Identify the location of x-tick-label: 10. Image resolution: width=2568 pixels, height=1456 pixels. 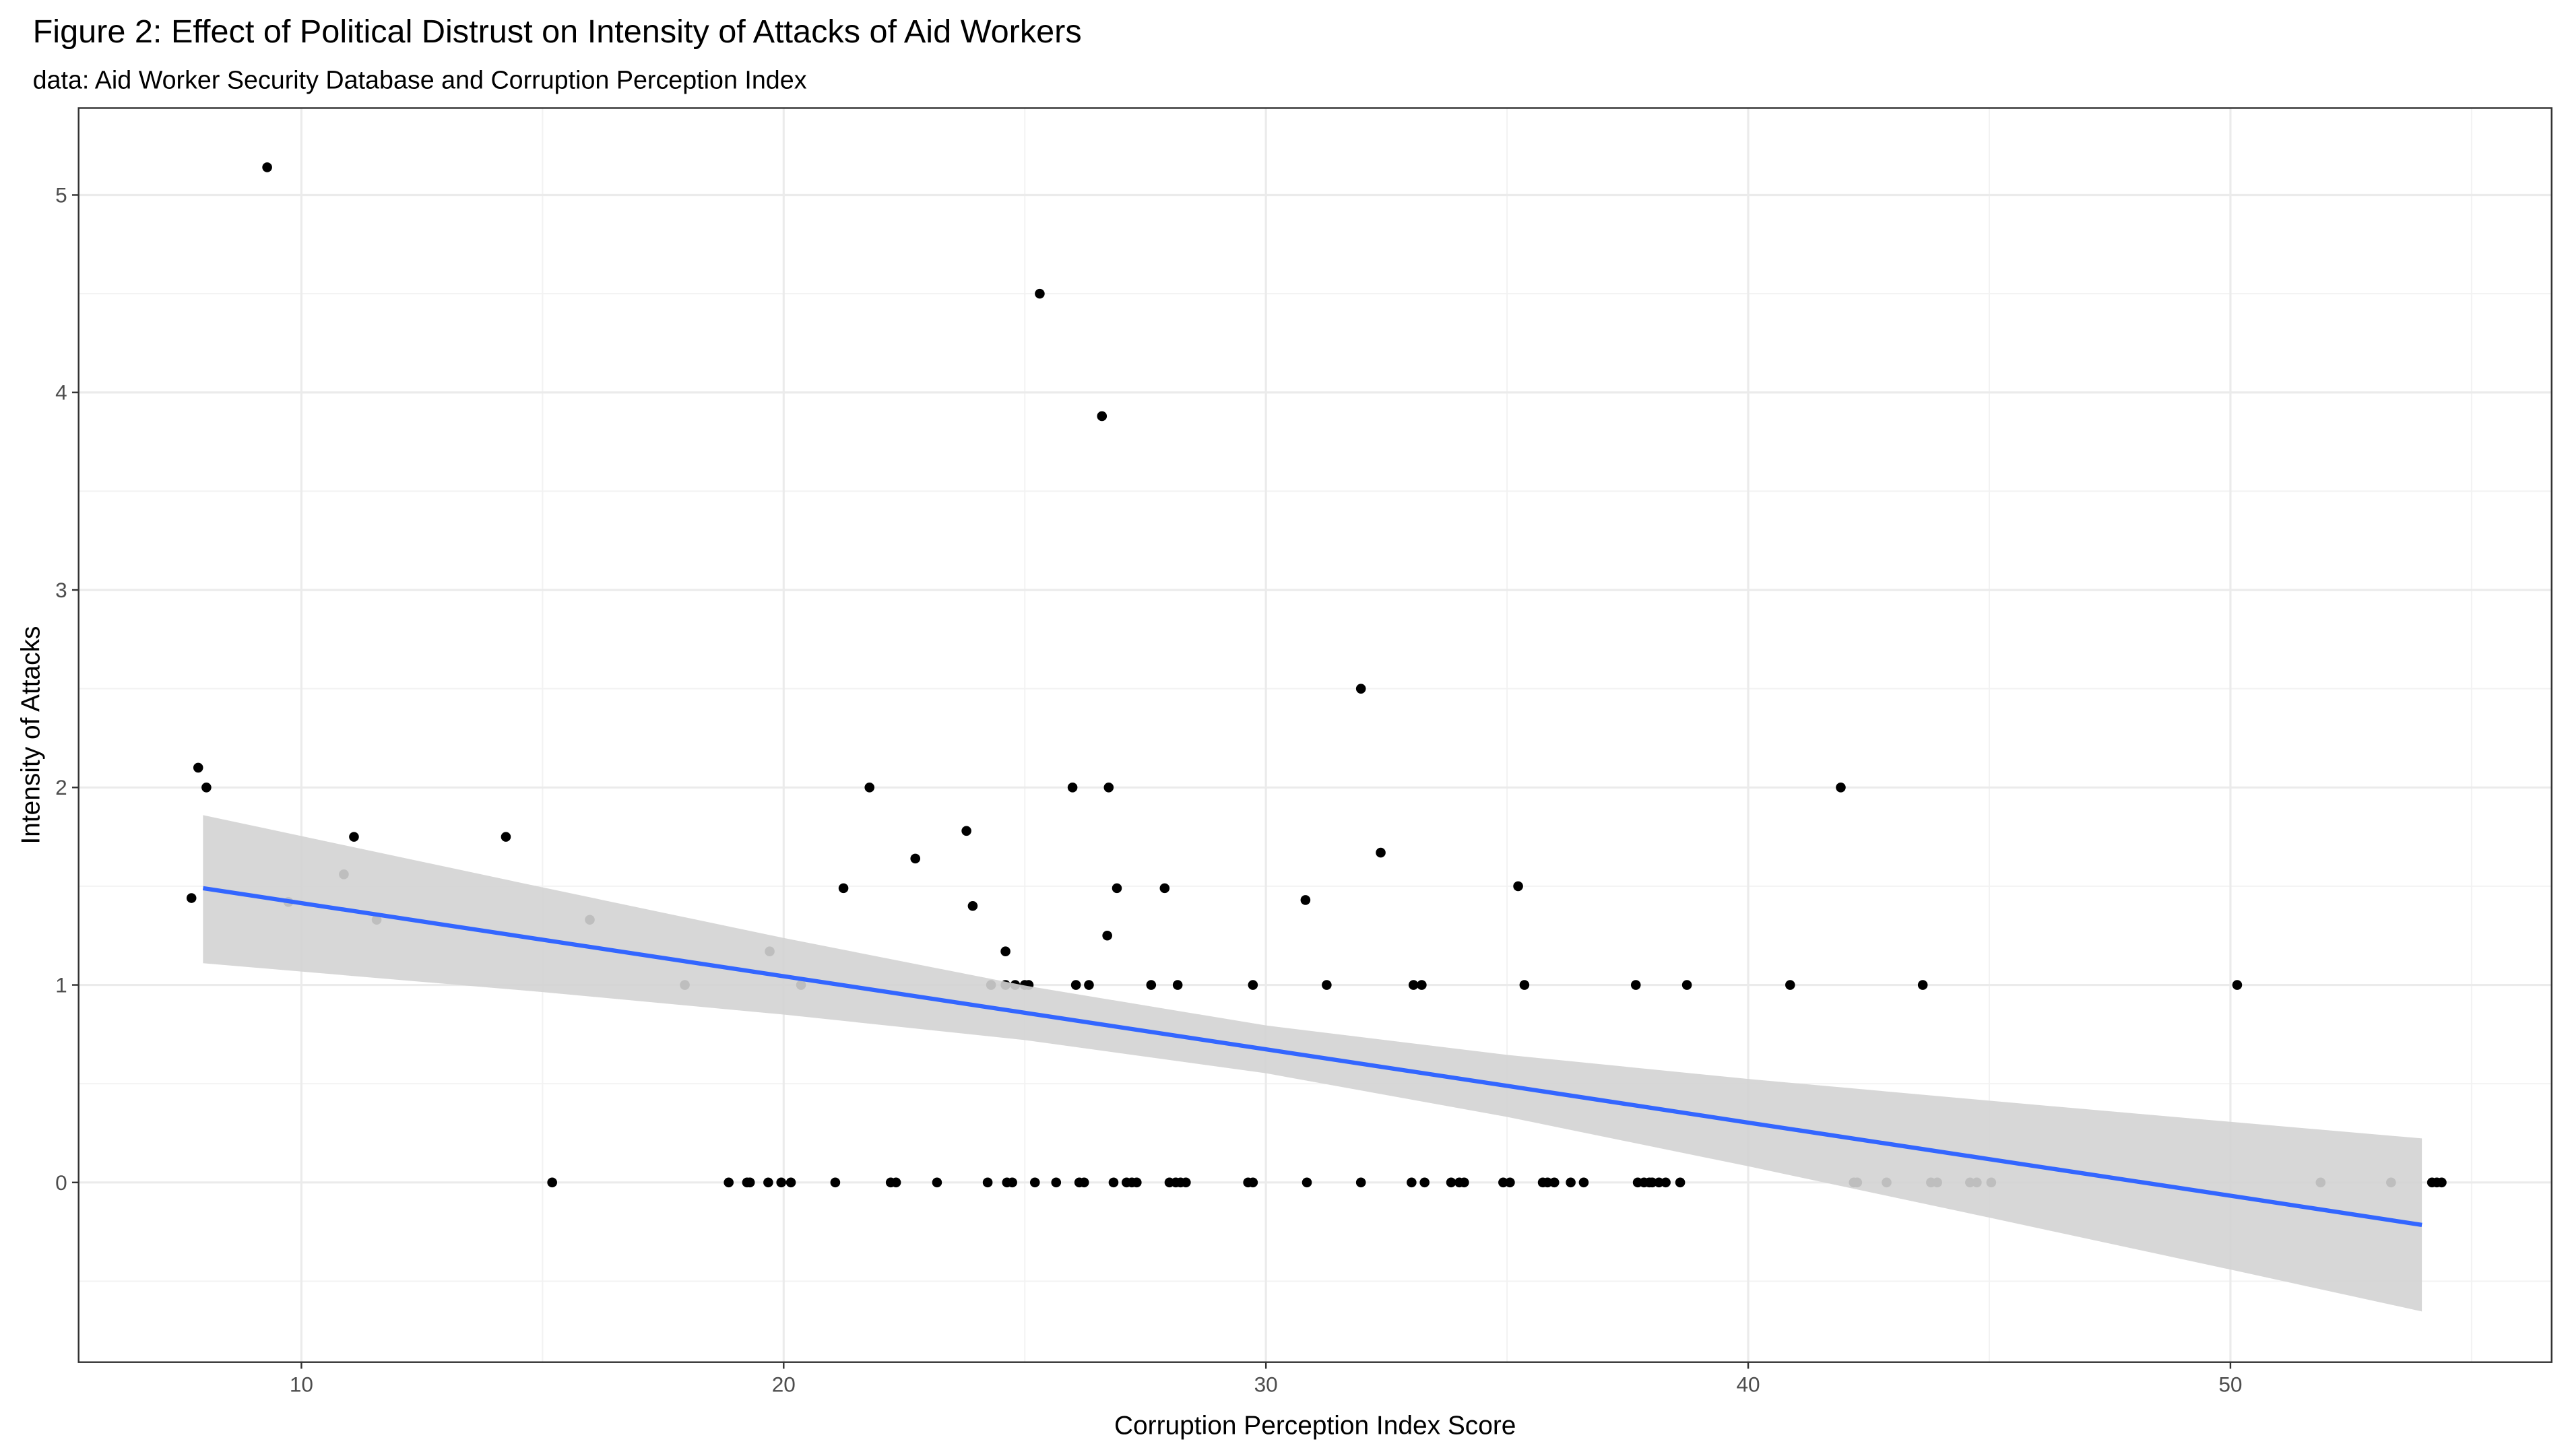
(301, 1384).